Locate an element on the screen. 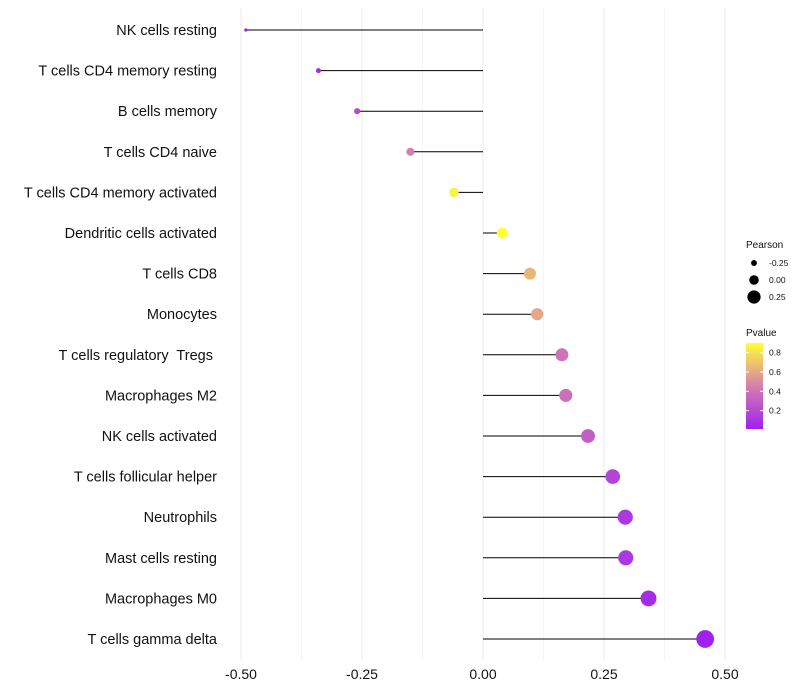 This screenshot has height=700, width=800. color-legend-label: 0.4 is located at coordinates (775, 391).